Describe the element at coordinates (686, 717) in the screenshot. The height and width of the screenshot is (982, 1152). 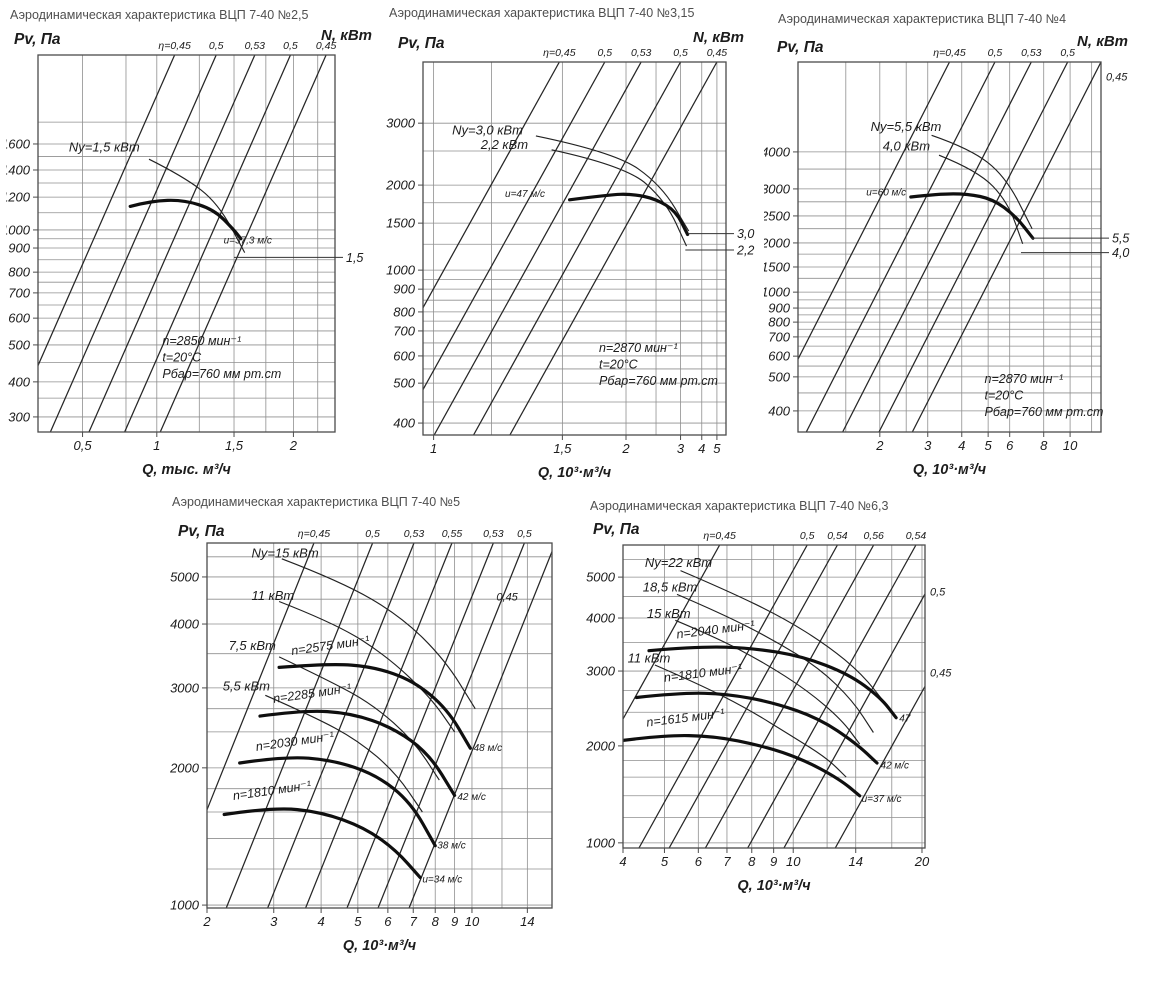
I see `annotation: n=1615 мин⁻¹` at that location.